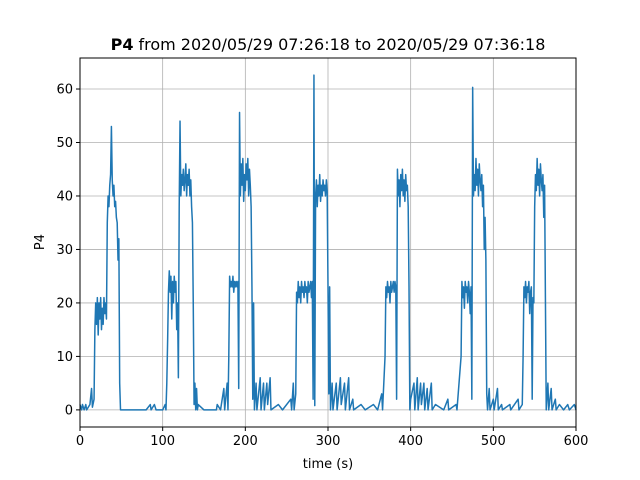  What do you see at coordinates (410, 441) in the screenshot?
I see `x-tick-label: 400` at bounding box center [410, 441].